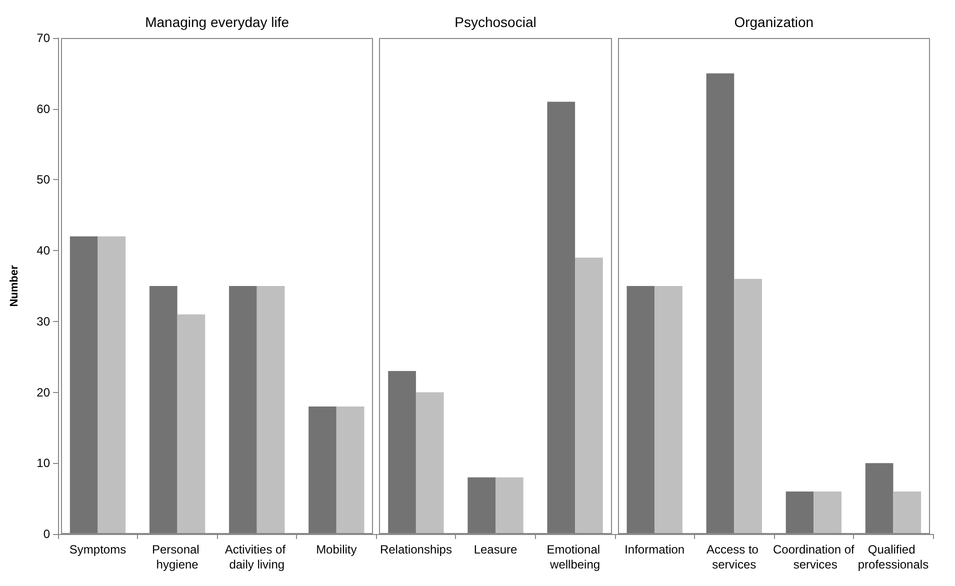 Image resolution: width=955 pixels, height=586 pixels. I want to click on y-tick-label: 50, so click(43, 179).